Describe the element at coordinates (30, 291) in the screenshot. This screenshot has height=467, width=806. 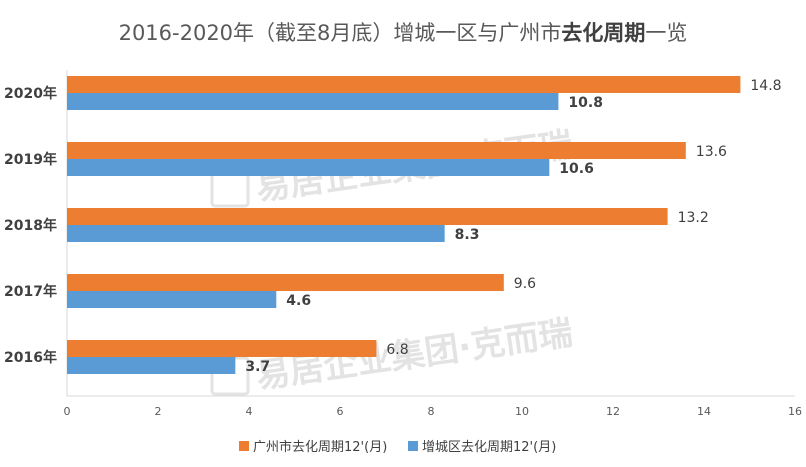
I see `category-label: 2017年` at that location.